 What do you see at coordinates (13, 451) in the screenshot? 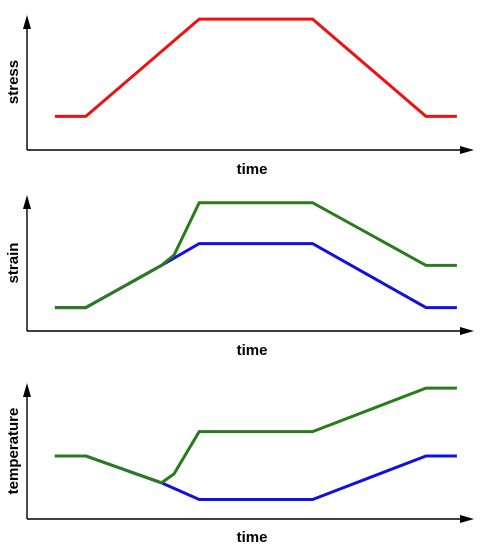
I see `y-axis-label: temperature` at bounding box center [13, 451].